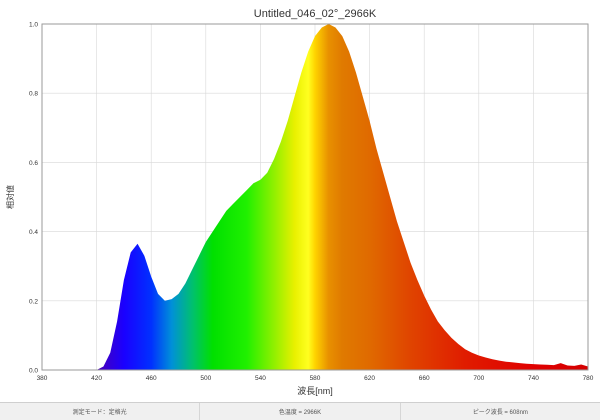 This screenshot has width=600, height=420. What do you see at coordinates (42, 378) in the screenshot?
I see `x-tick-label-0: 380` at bounding box center [42, 378].